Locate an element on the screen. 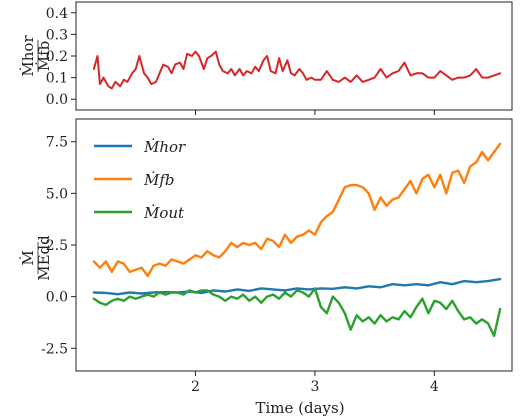 Image resolution: width=520 pixels, height=420 pixels. legend-label-1: Ṁfb is located at coordinates (159, 180).